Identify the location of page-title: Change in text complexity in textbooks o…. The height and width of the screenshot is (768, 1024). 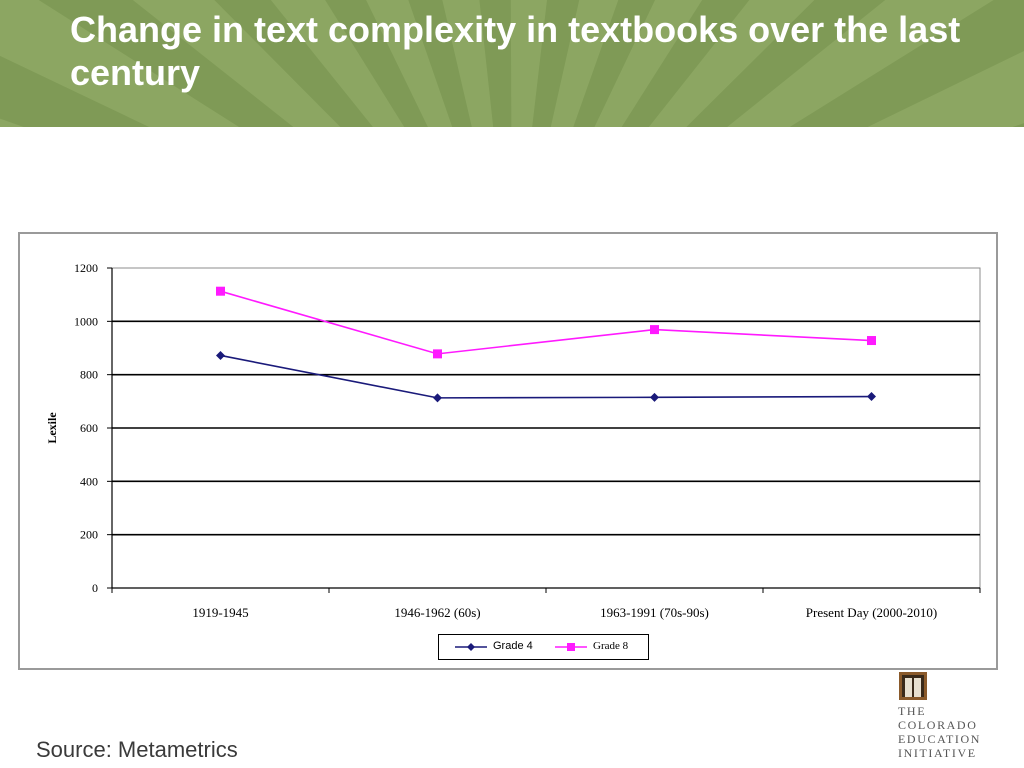
(515, 51).